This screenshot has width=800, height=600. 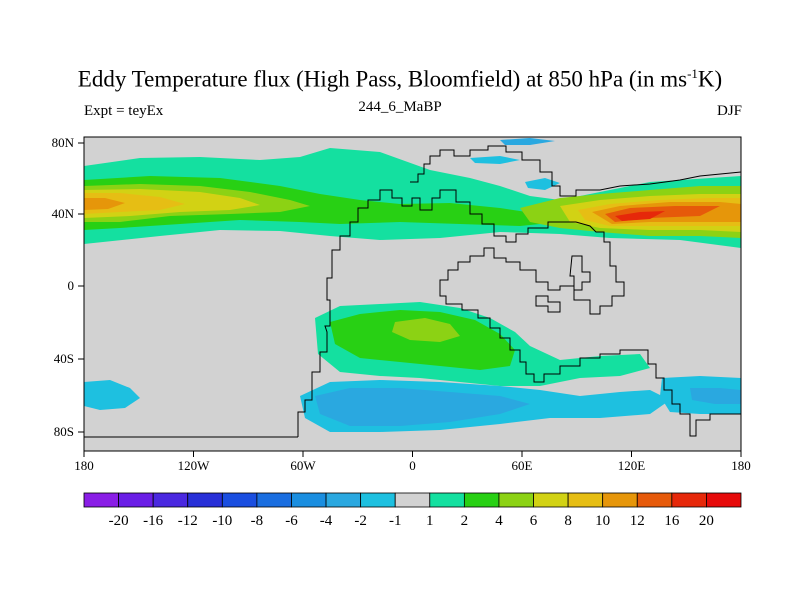 What do you see at coordinates (729, 111) in the screenshot?
I see `season-label: DJF` at bounding box center [729, 111].